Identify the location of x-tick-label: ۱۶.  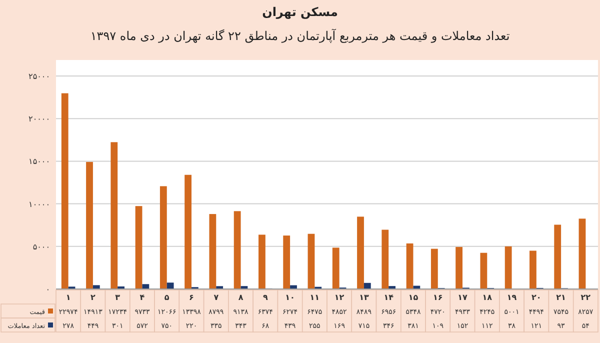
(437, 297).